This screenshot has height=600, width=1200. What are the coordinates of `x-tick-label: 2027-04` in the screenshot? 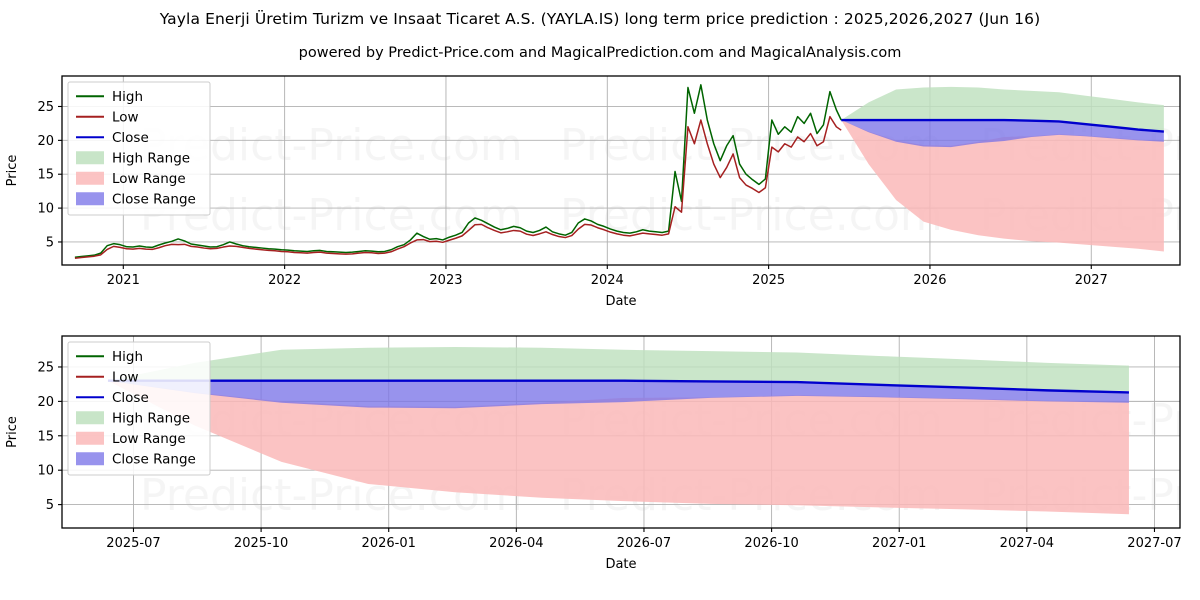 It's located at (1027, 543).